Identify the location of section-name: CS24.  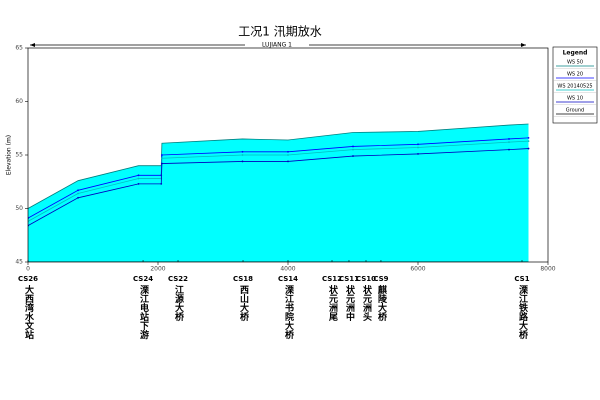
(143, 279).